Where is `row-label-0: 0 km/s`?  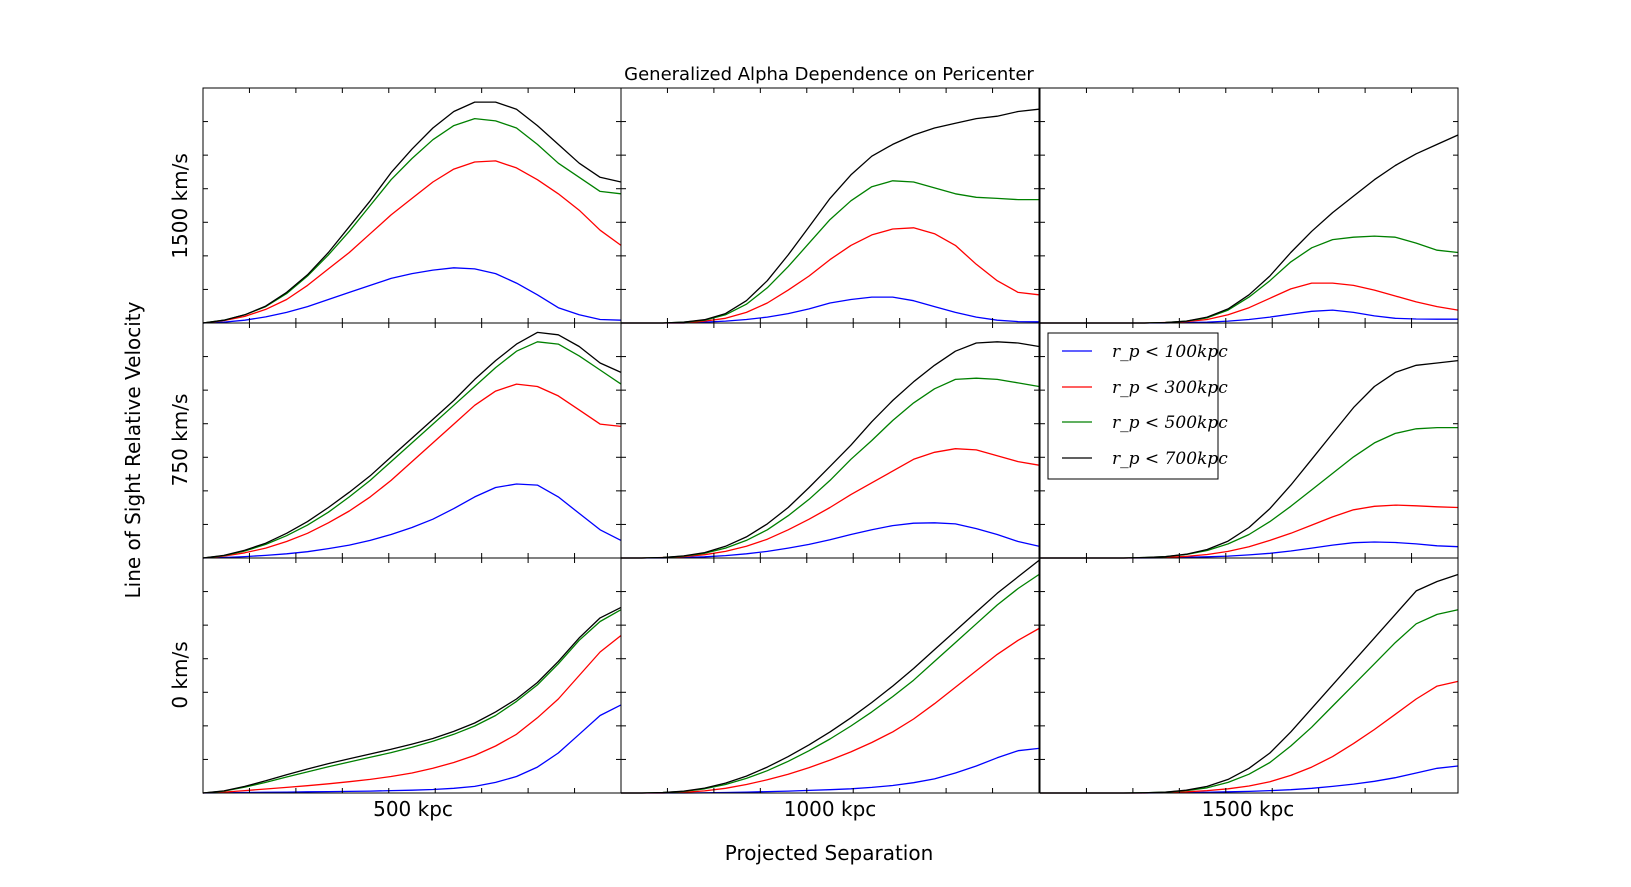
row-label-0: 0 km/s is located at coordinates (180, 674).